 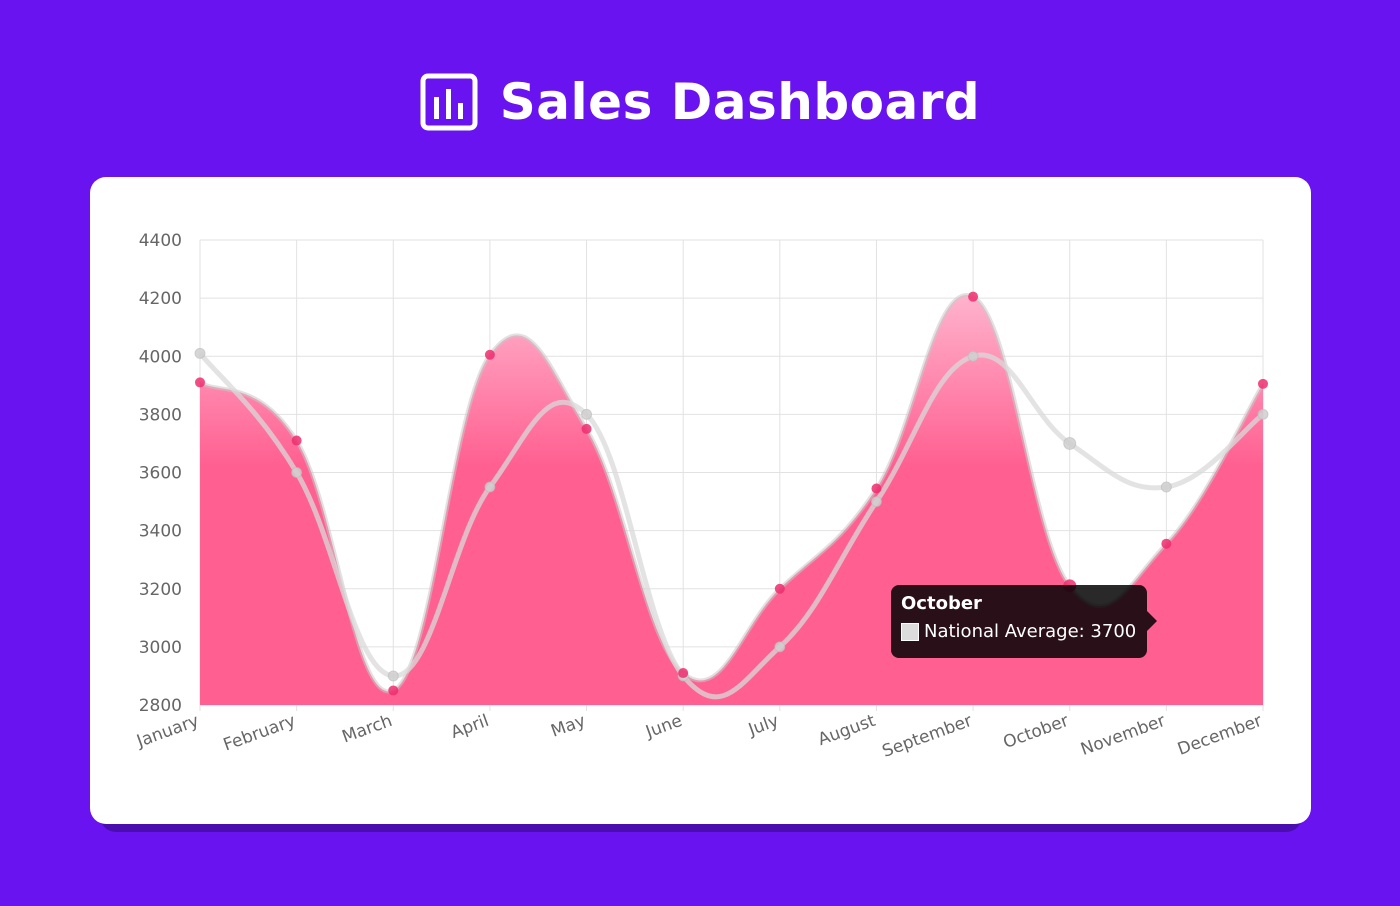 What do you see at coordinates (941, 603) in the screenshot?
I see `tooltip-title: October` at bounding box center [941, 603].